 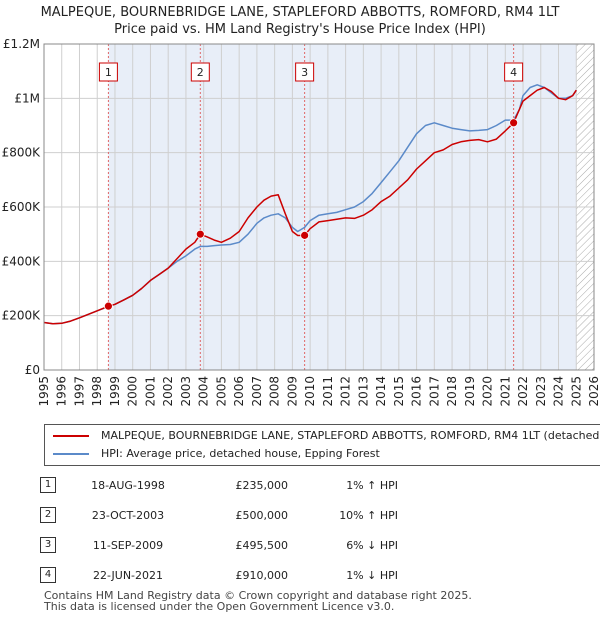 What do you see at coordinates (368, 515) in the screenshot?
I see `transaction-hpi-diff: 10% ↑ HPI` at bounding box center [368, 515].